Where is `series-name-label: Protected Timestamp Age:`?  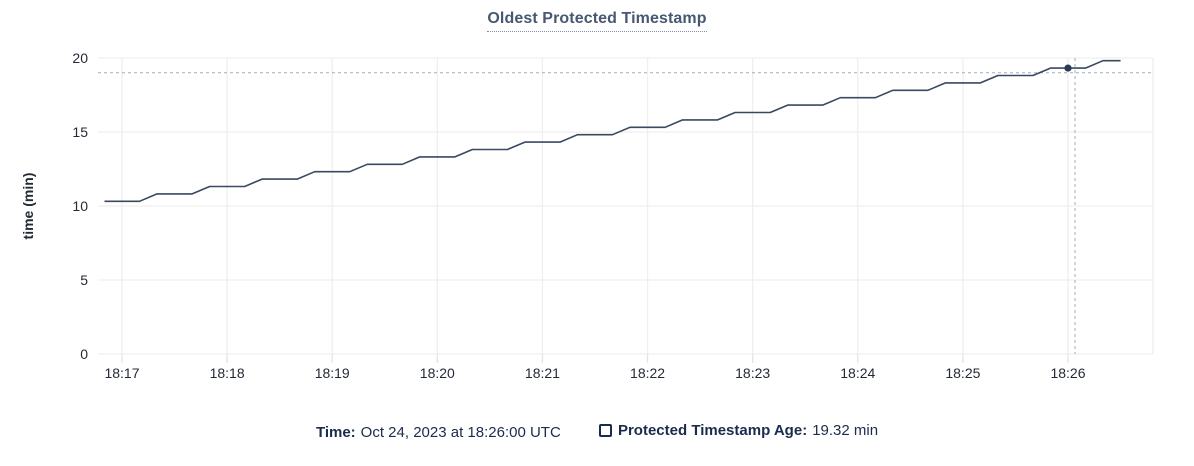 series-name-label: Protected Timestamp Age: is located at coordinates (712, 430).